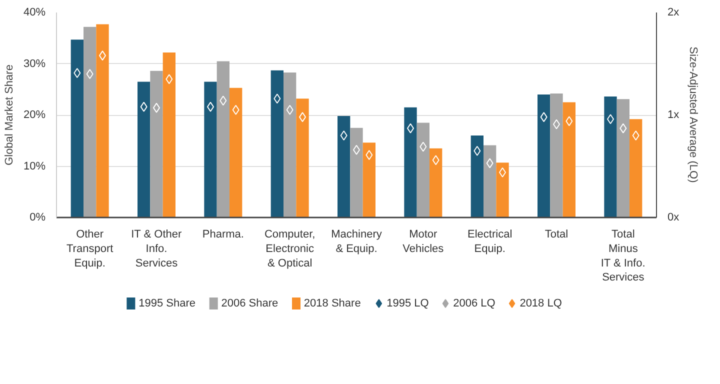 This screenshot has width=720, height=384. Describe the element at coordinates (356, 241) in the screenshot. I see `x-tick-label: Machinery & Equip.` at that location.